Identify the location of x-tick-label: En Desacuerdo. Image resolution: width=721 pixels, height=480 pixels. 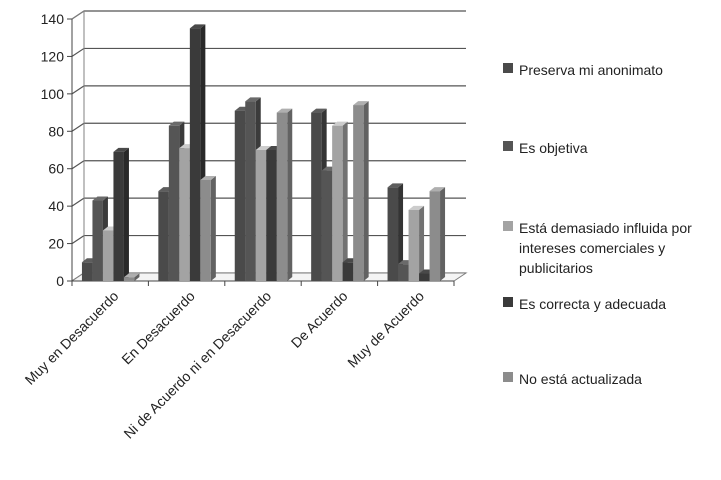
(158, 328).